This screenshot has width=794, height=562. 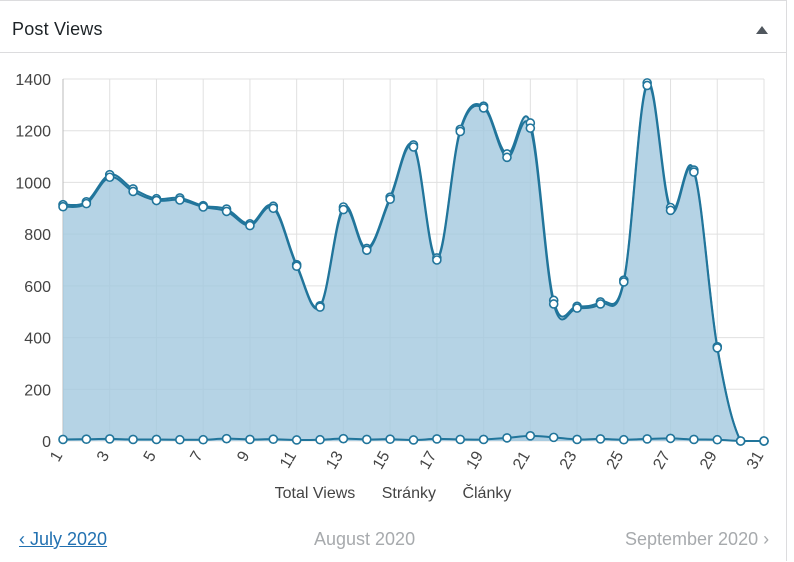 What do you see at coordinates (243, 456) in the screenshot?
I see `x-tick-label: 9` at bounding box center [243, 456].